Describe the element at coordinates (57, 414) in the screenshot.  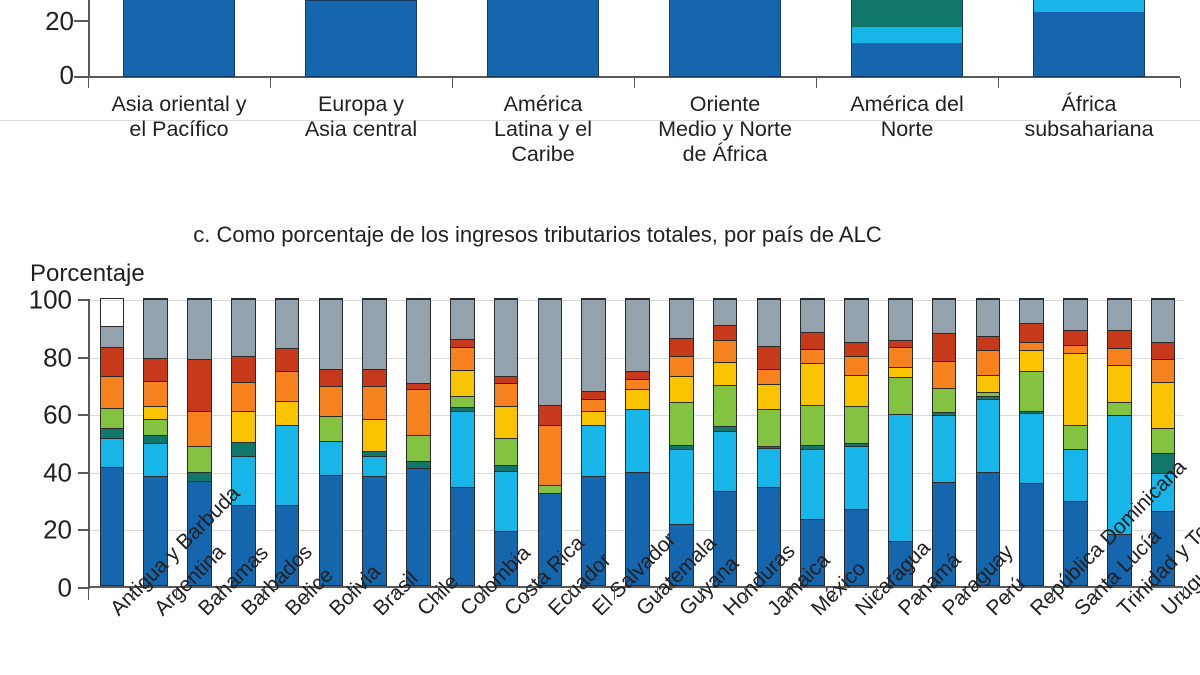
I see `panel-c-y-tick-label: 60` at that location.